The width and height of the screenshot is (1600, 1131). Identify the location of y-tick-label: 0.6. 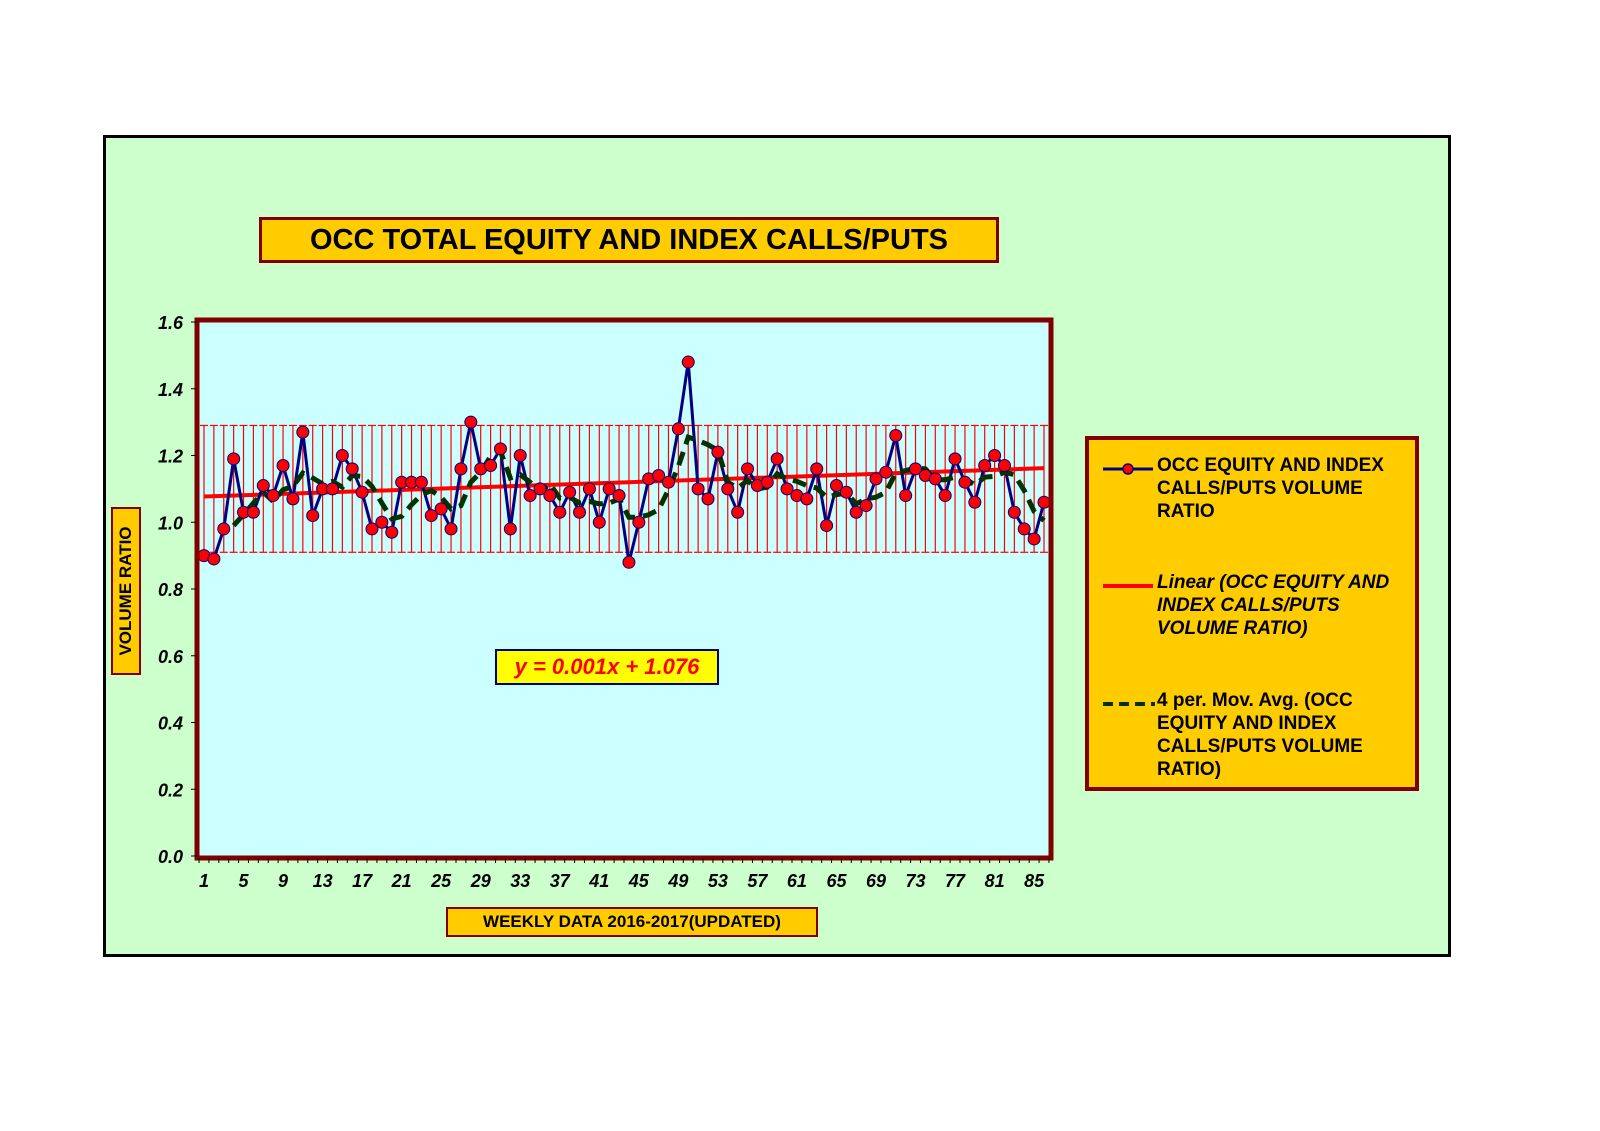
(171, 657).